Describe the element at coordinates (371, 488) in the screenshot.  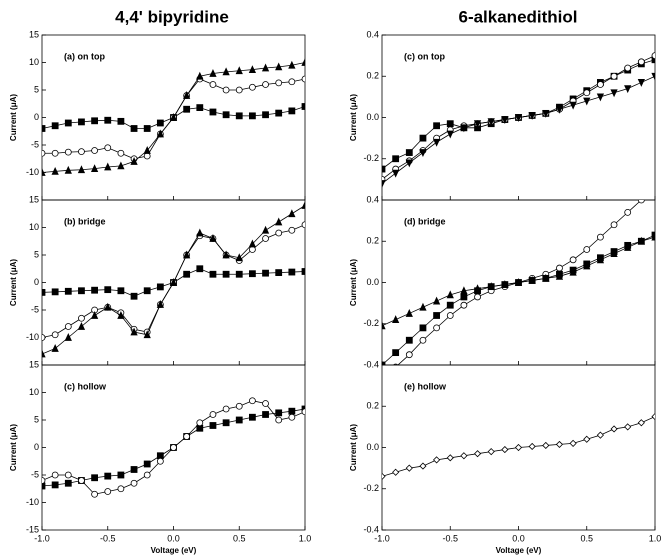
I see `y-tick-label: -0.2` at that location.